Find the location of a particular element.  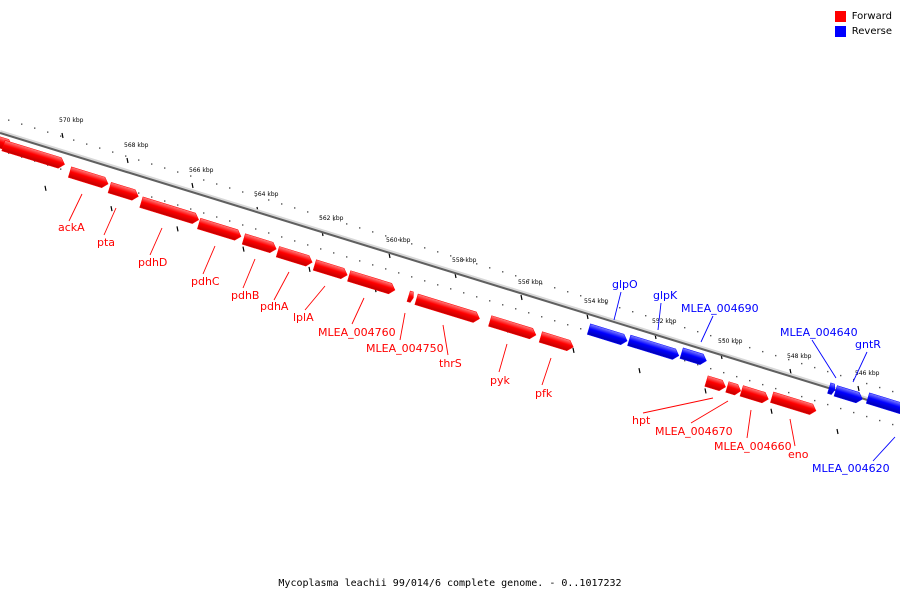

gene-label-MLEA_004760: MLEA_004760 is located at coordinates (357, 332).